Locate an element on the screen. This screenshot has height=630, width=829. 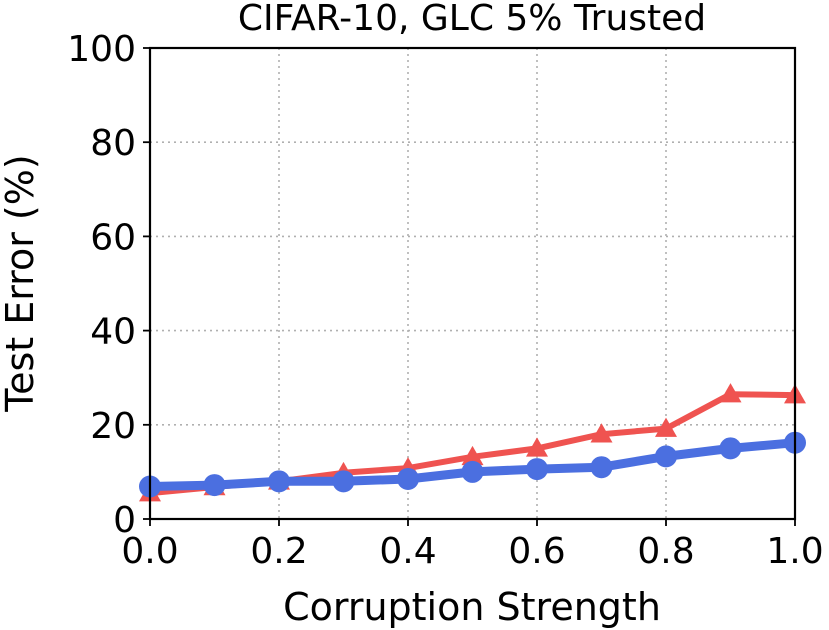
y-tick-label: 100 is located at coordinates (101, 49).